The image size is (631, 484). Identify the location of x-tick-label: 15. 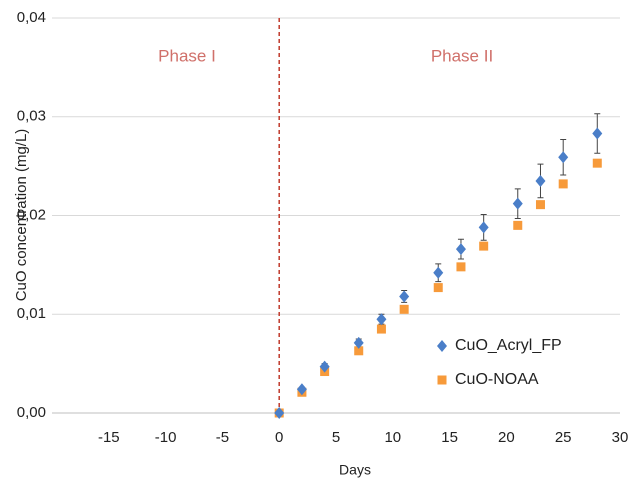
(449, 437).